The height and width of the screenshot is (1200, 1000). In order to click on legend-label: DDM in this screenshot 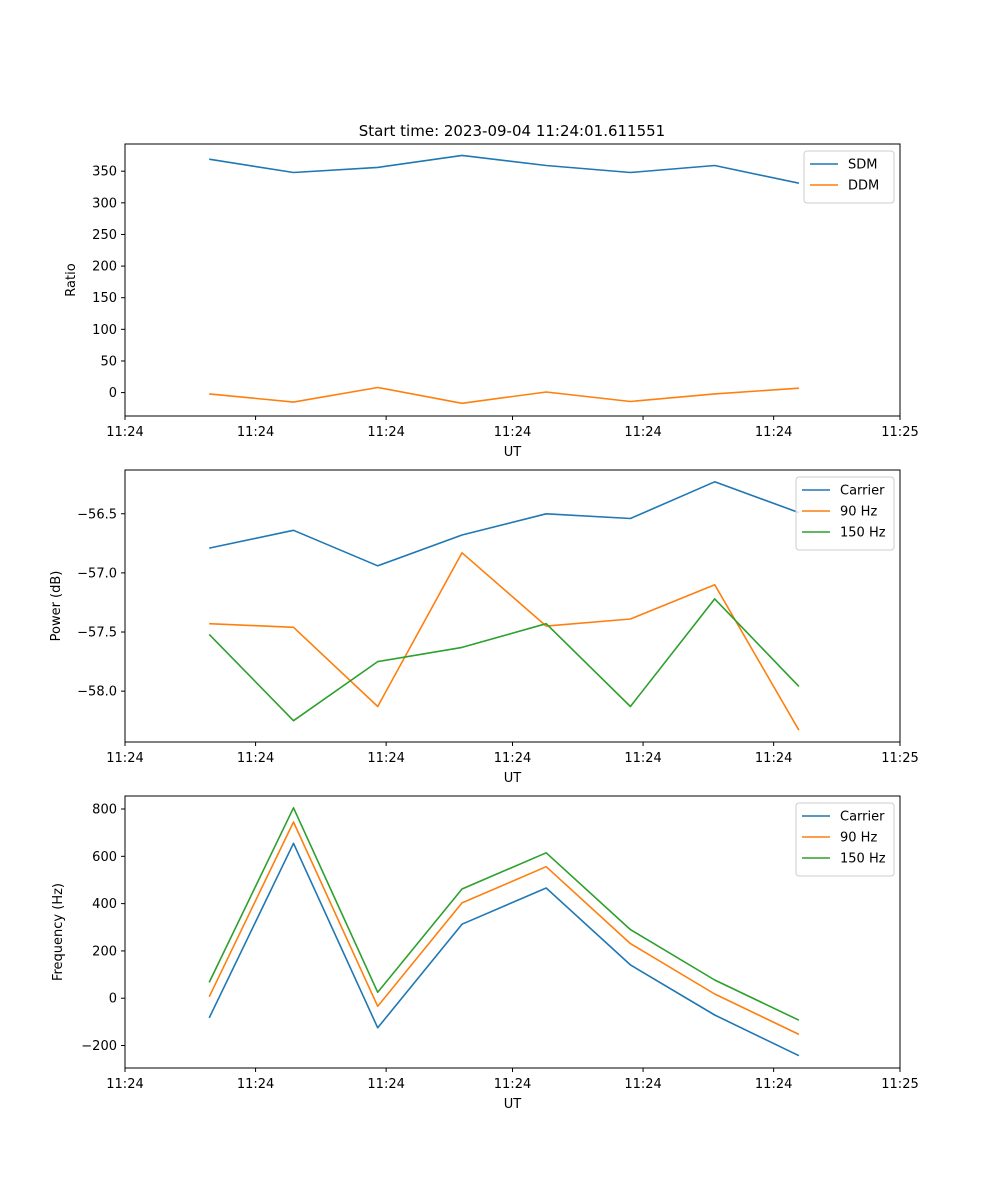, I will do `click(863, 186)`.